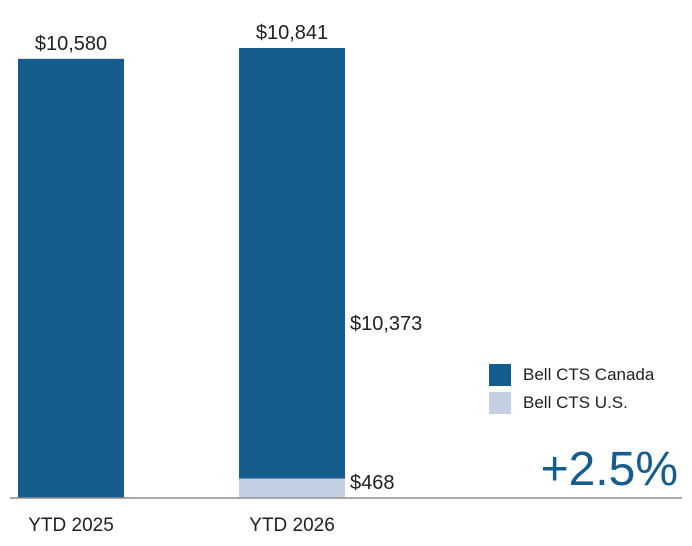 The image size is (692, 546). What do you see at coordinates (292, 488) in the screenshot?
I see `bar-us-ytd-2026` at bounding box center [292, 488].